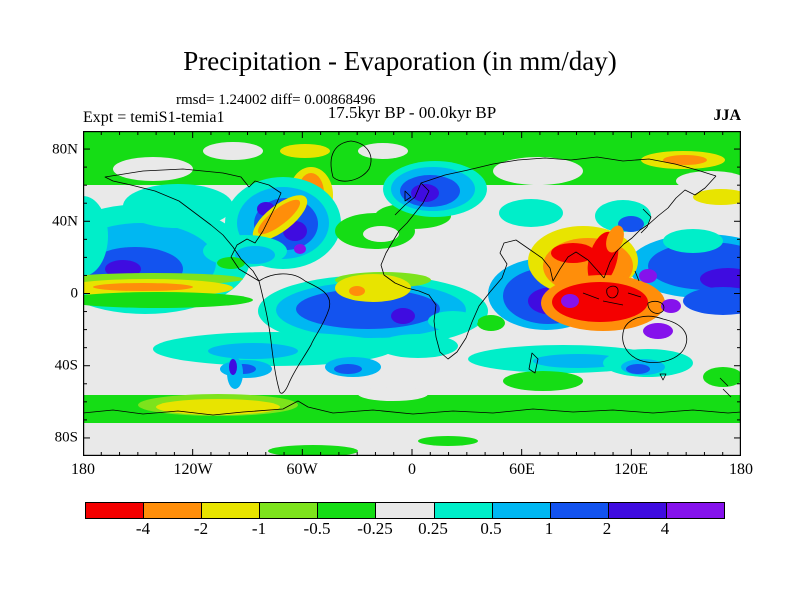  Describe the element at coordinates (631, 469) in the screenshot. I see `lon-label: 120E` at that location.